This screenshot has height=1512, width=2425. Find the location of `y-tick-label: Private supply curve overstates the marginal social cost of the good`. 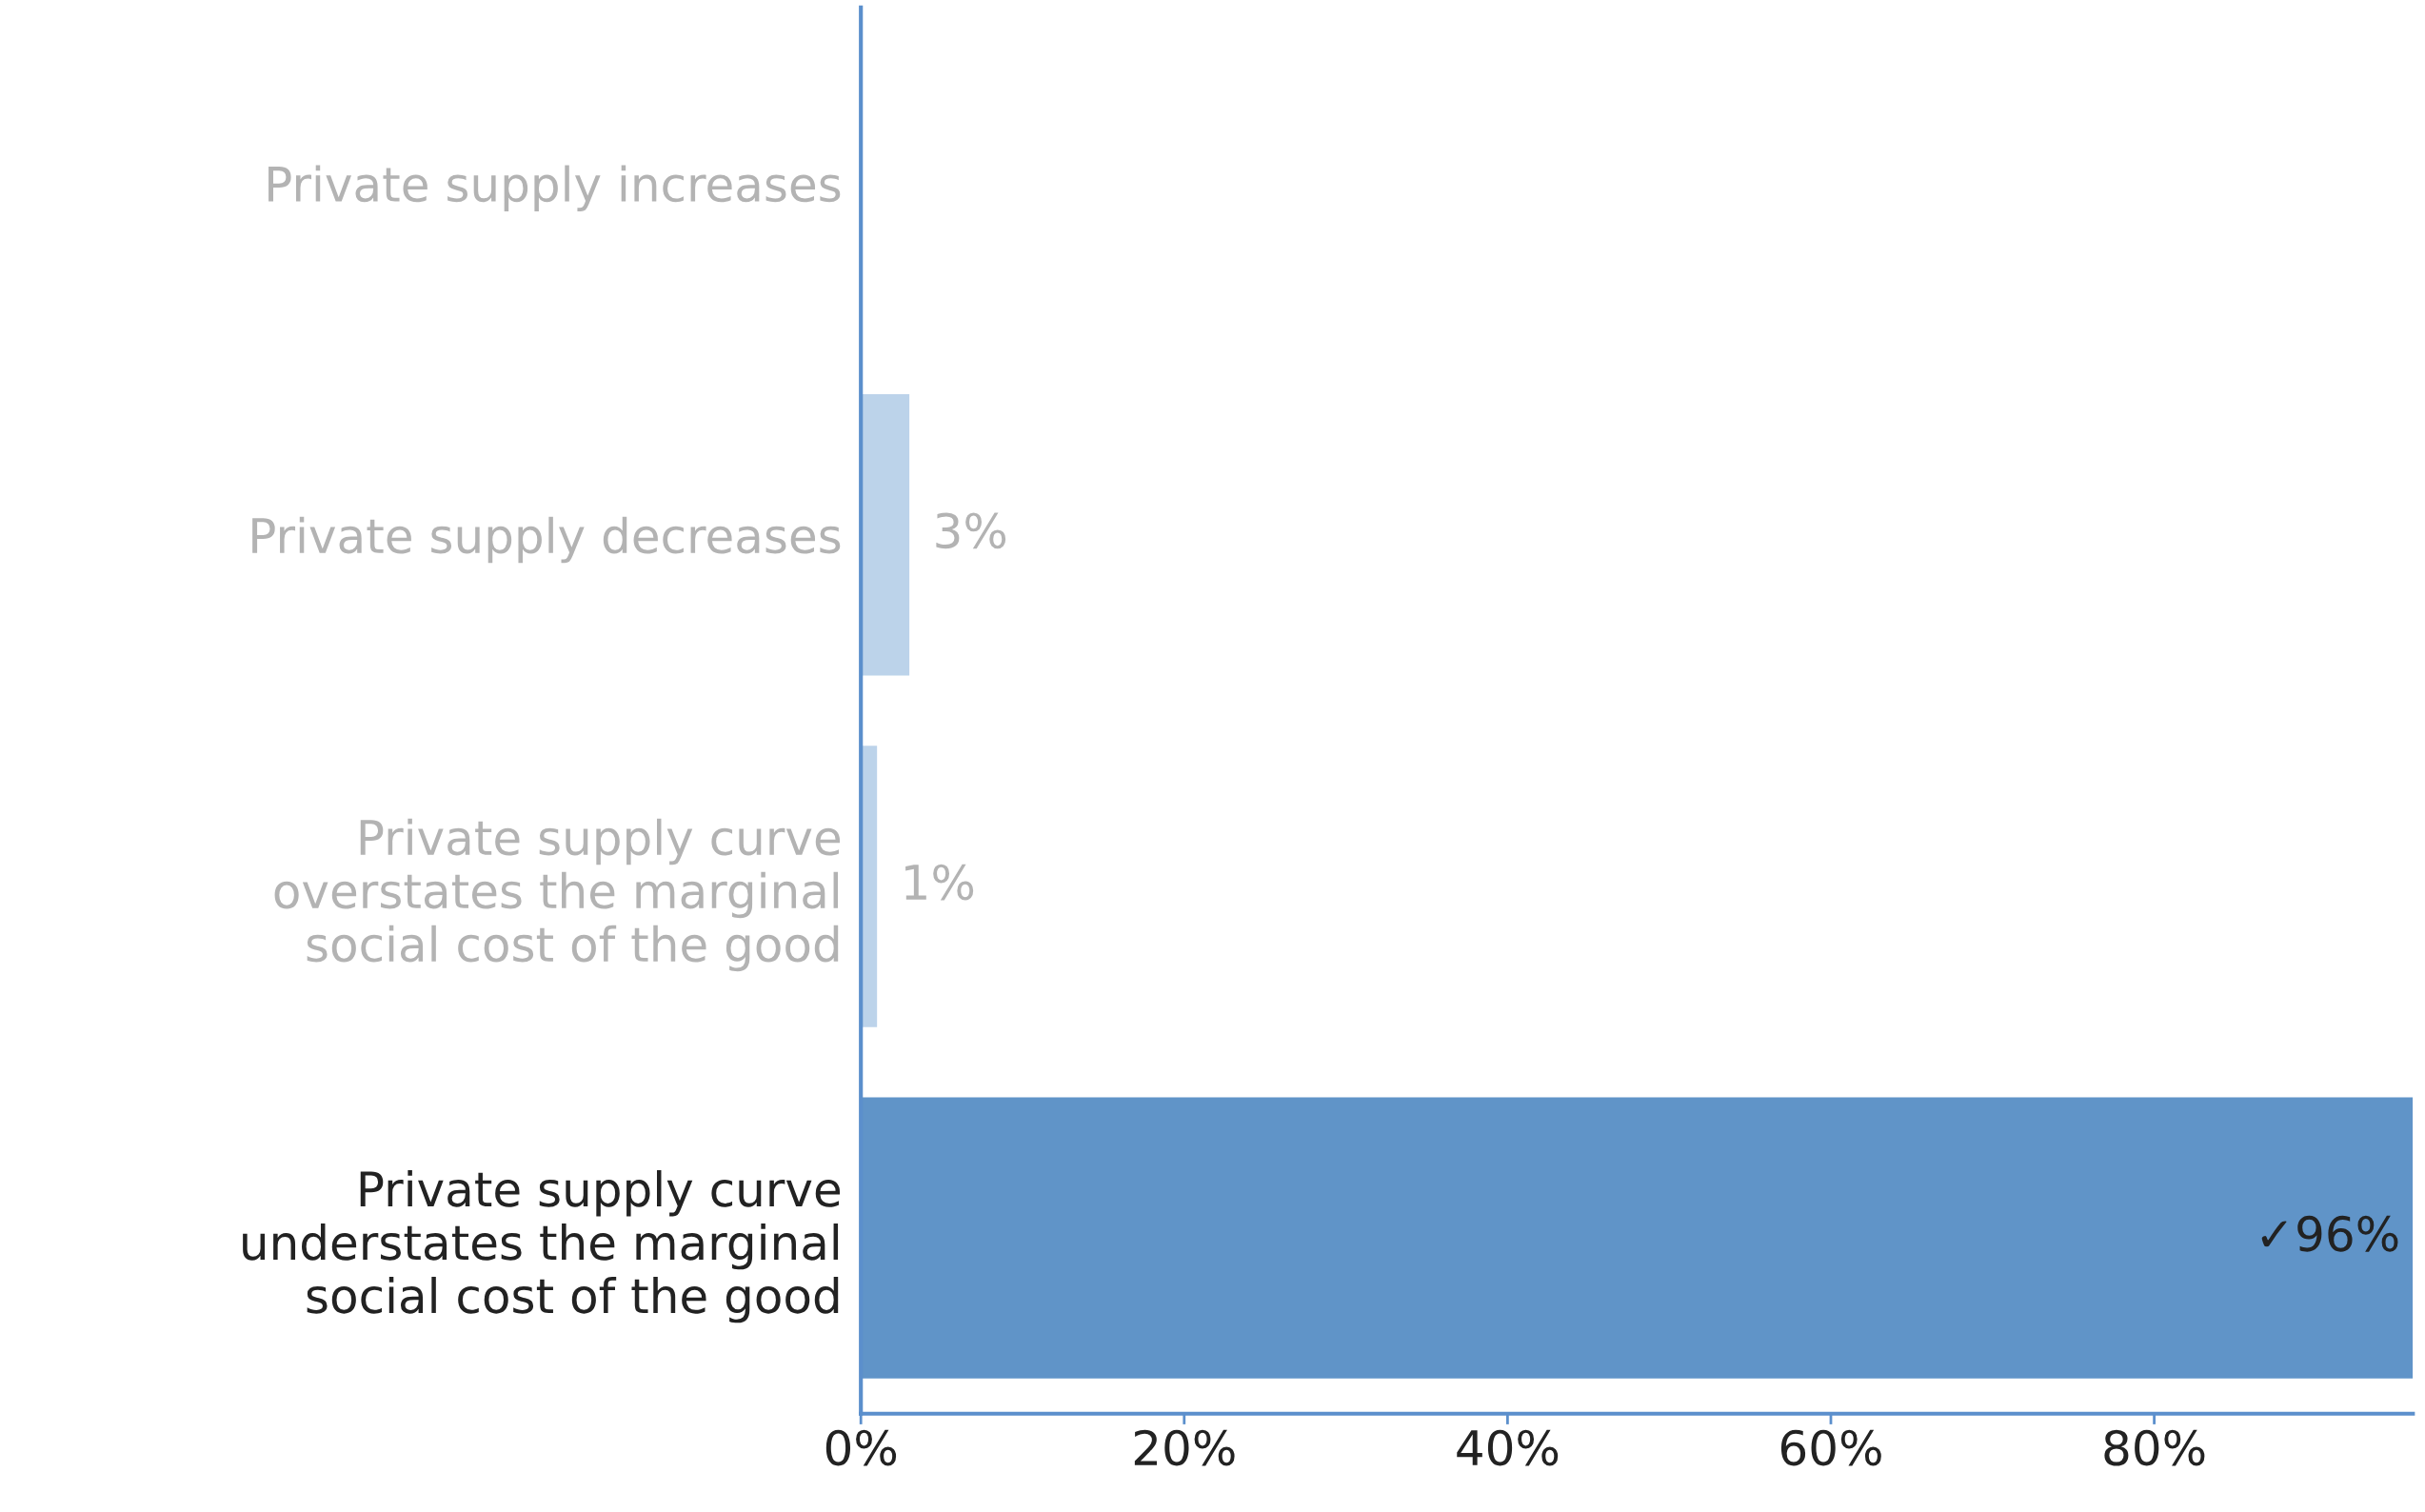

y-tick-label: Private supply curve overstates the marginal social cost of the good is located at coordinates (557, 895).